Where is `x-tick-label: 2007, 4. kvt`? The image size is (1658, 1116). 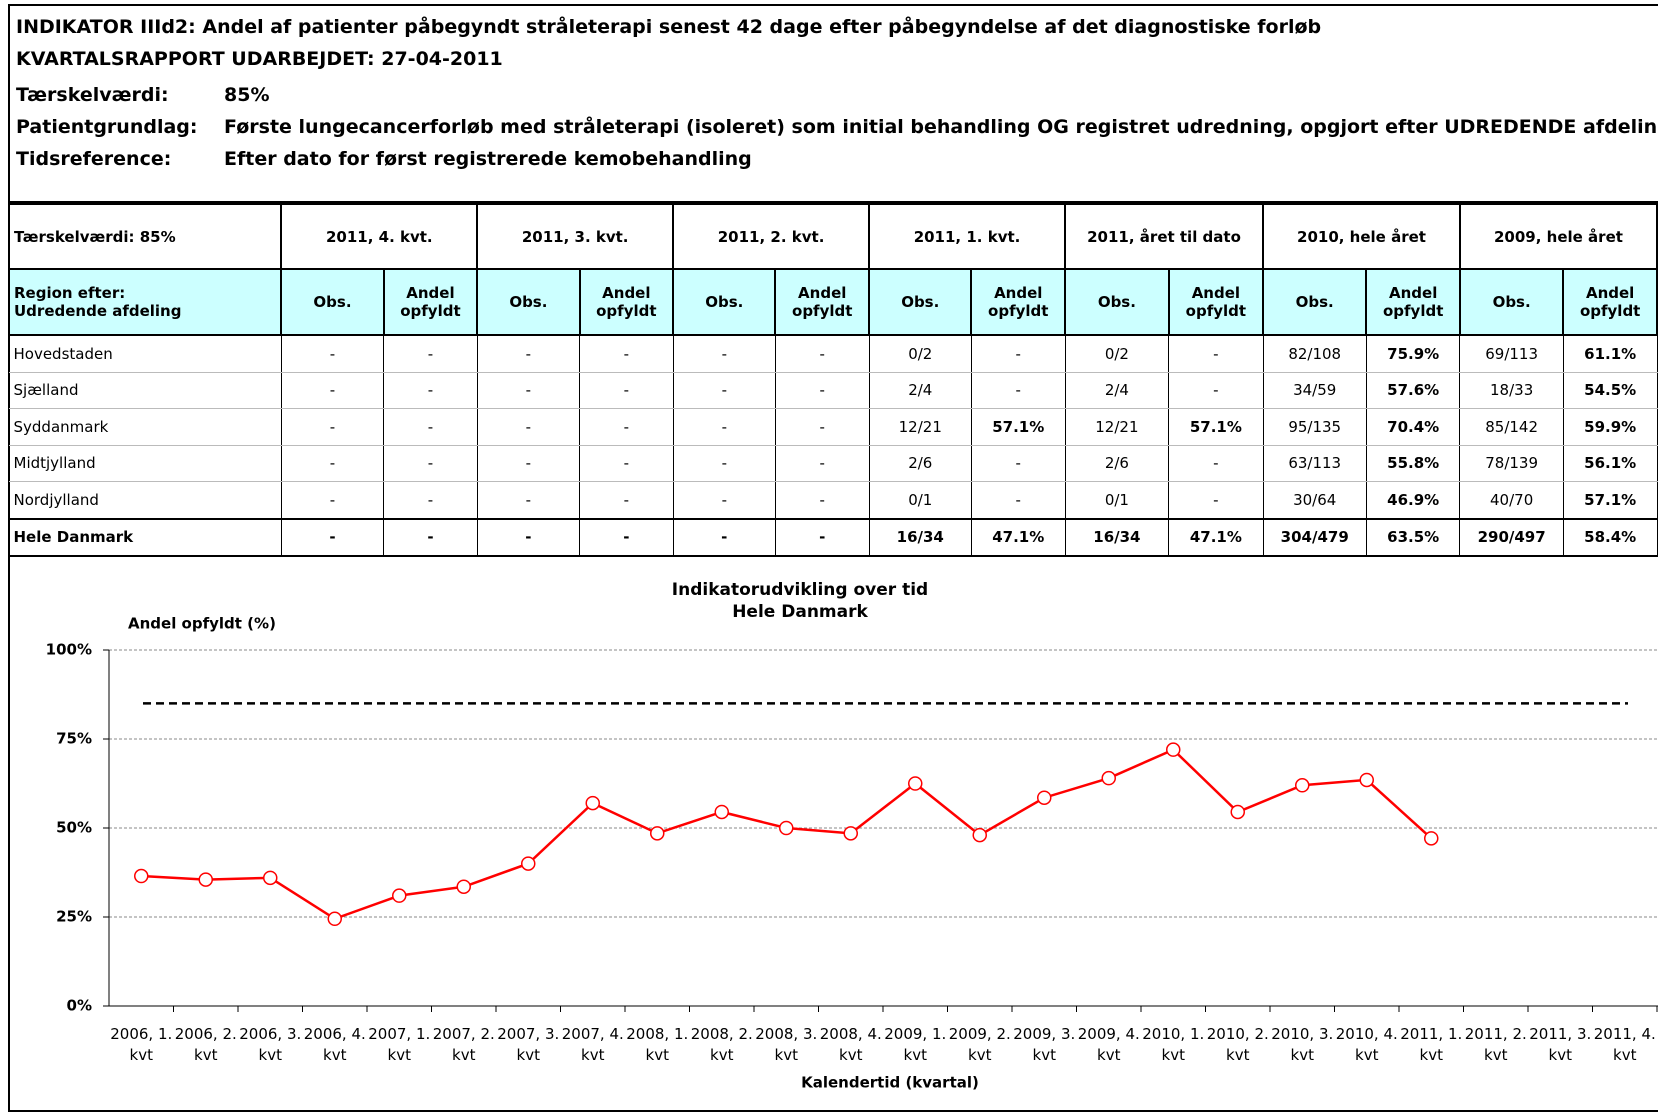 x-tick-label: 2007, 4. kvt is located at coordinates (593, 1044).